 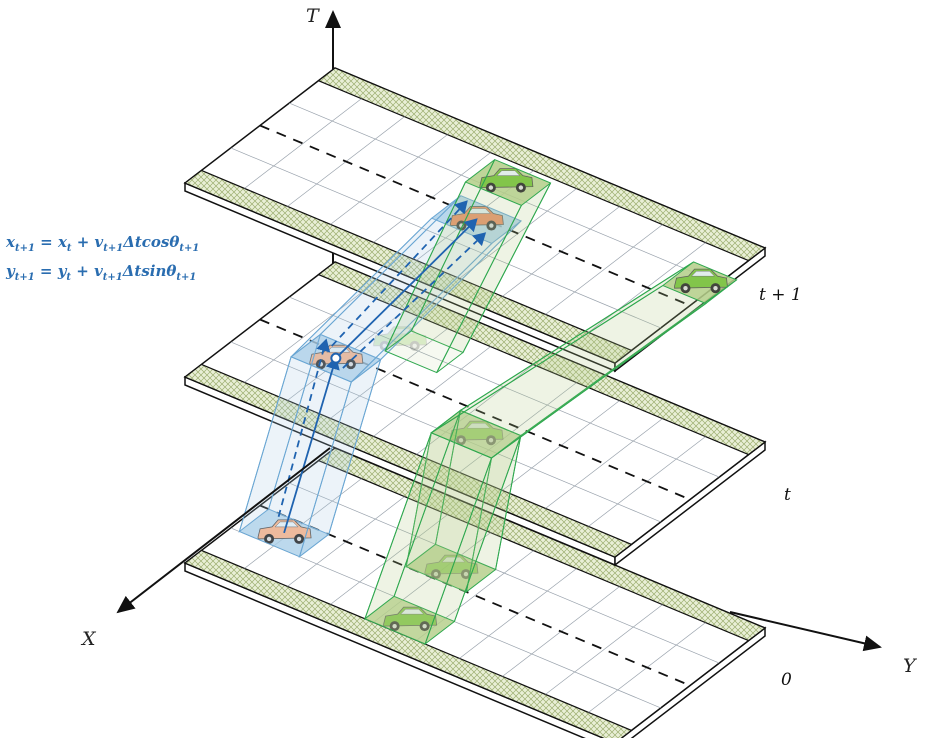 What do you see at coordinates (787, 495) in the screenshot?
I see `layer-label-t: t` at bounding box center [787, 495].